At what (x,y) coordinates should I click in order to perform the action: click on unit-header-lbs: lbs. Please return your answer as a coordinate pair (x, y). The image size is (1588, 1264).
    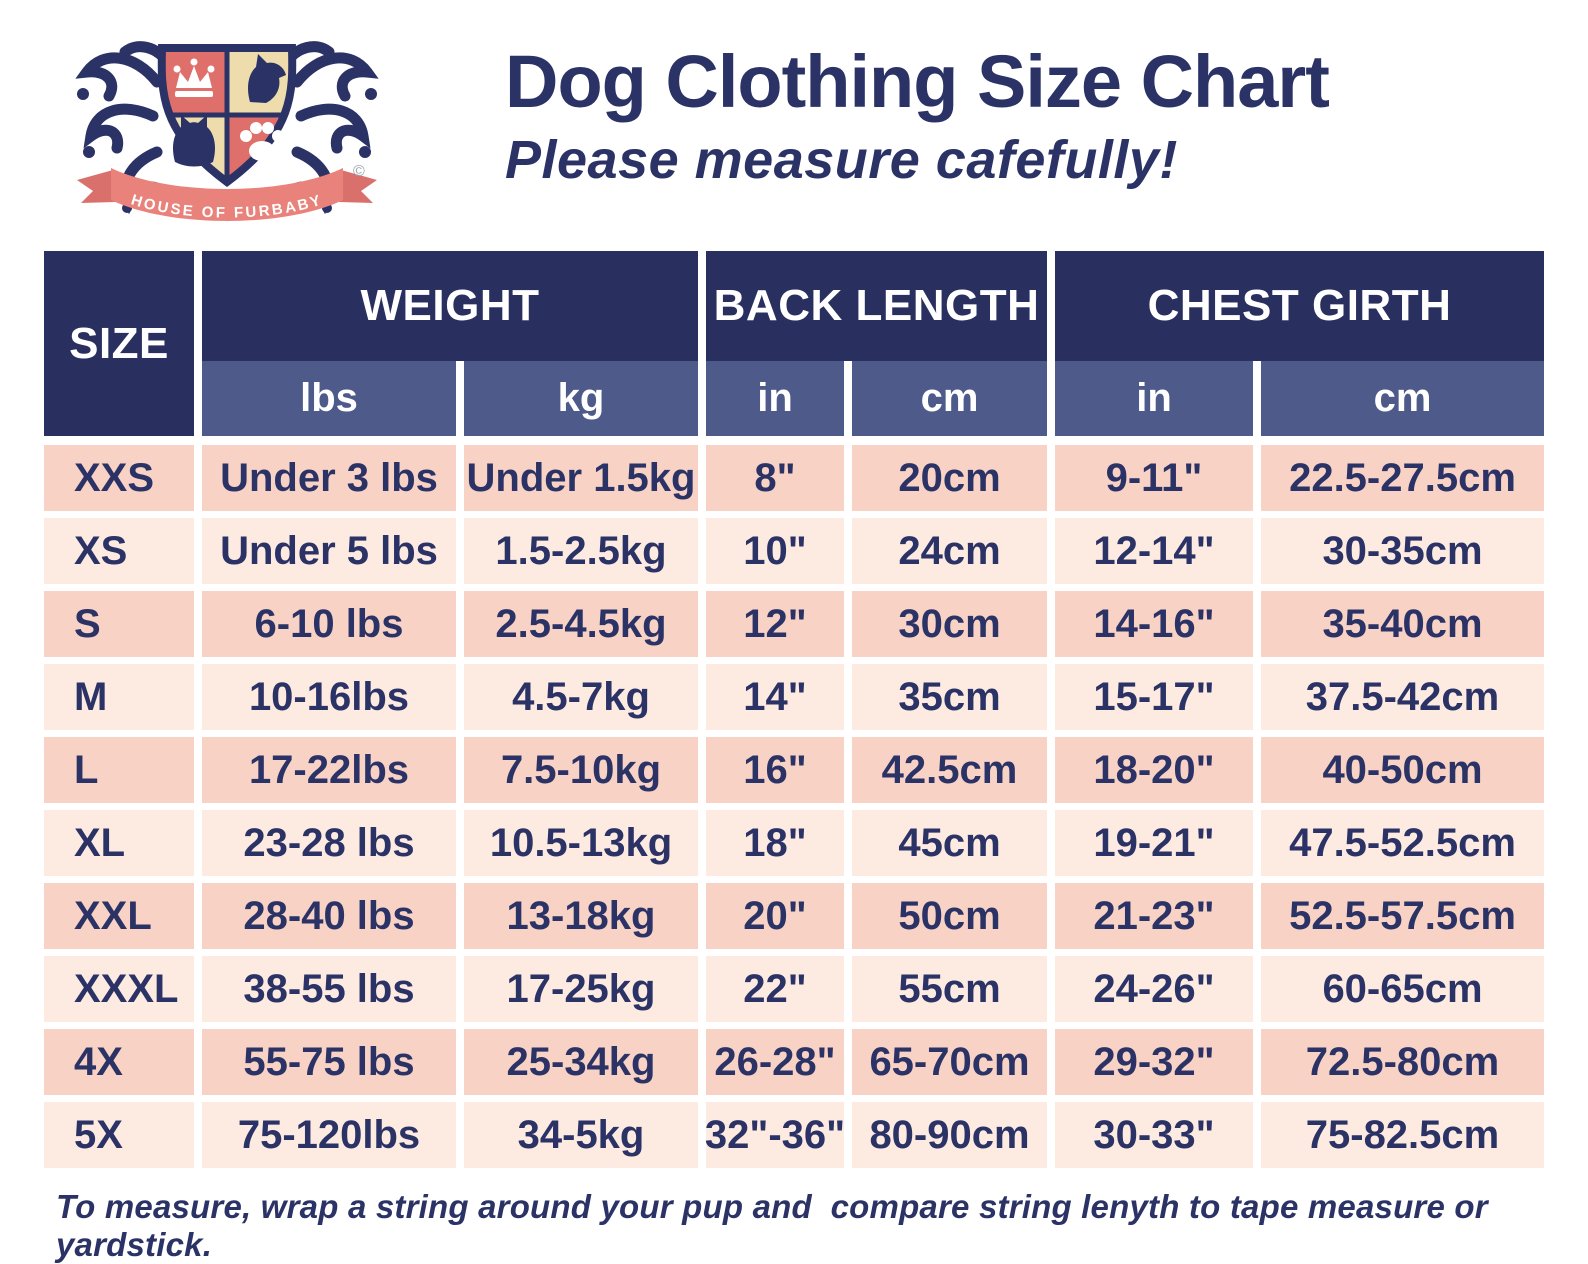
    Looking at the image, I should click on (329, 398).